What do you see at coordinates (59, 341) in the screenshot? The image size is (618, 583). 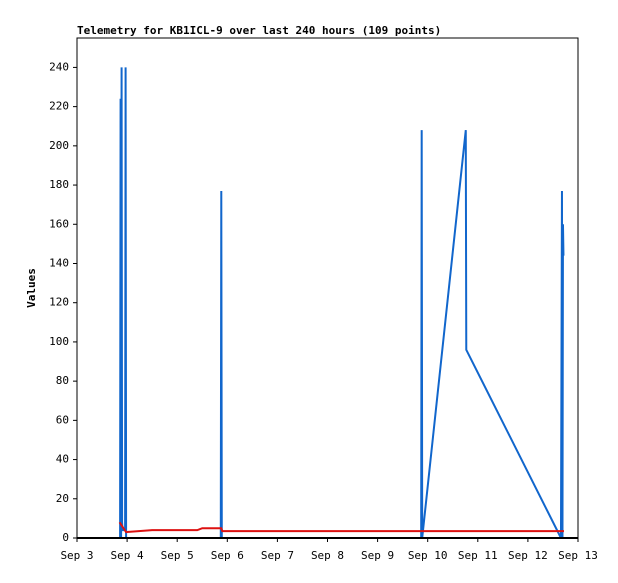 I see `y-tick-label: 100` at bounding box center [59, 341].